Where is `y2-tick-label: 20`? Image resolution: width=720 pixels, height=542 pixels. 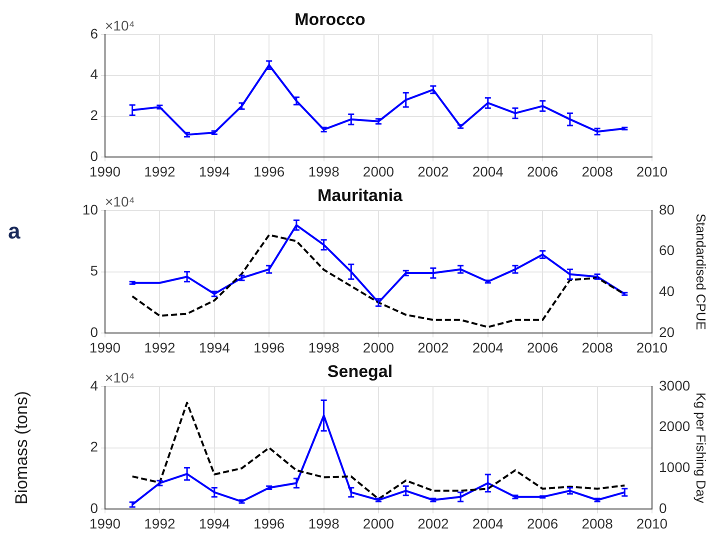 y2-tick-label: 20 is located at coordinates (667, 332).